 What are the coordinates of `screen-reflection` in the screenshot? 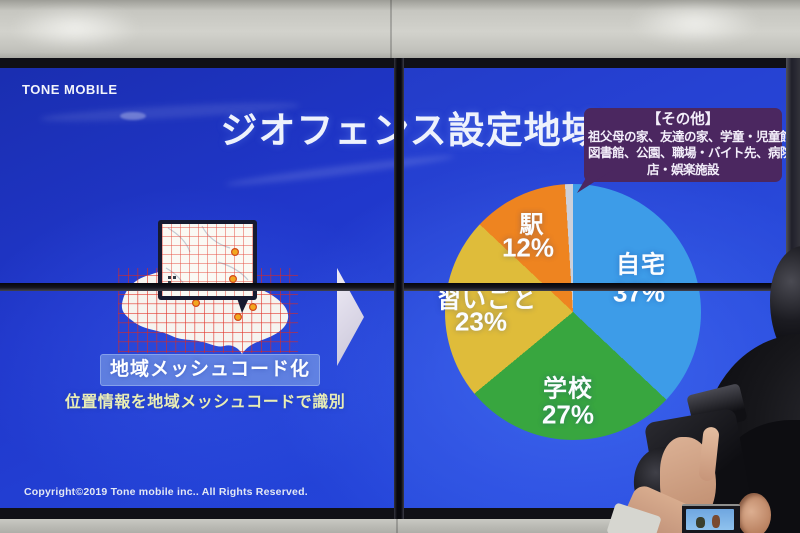 It's located at (133, 116).